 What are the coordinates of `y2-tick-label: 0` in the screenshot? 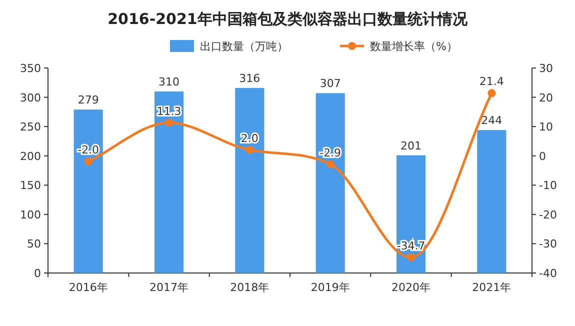 It's located at (542, 156).